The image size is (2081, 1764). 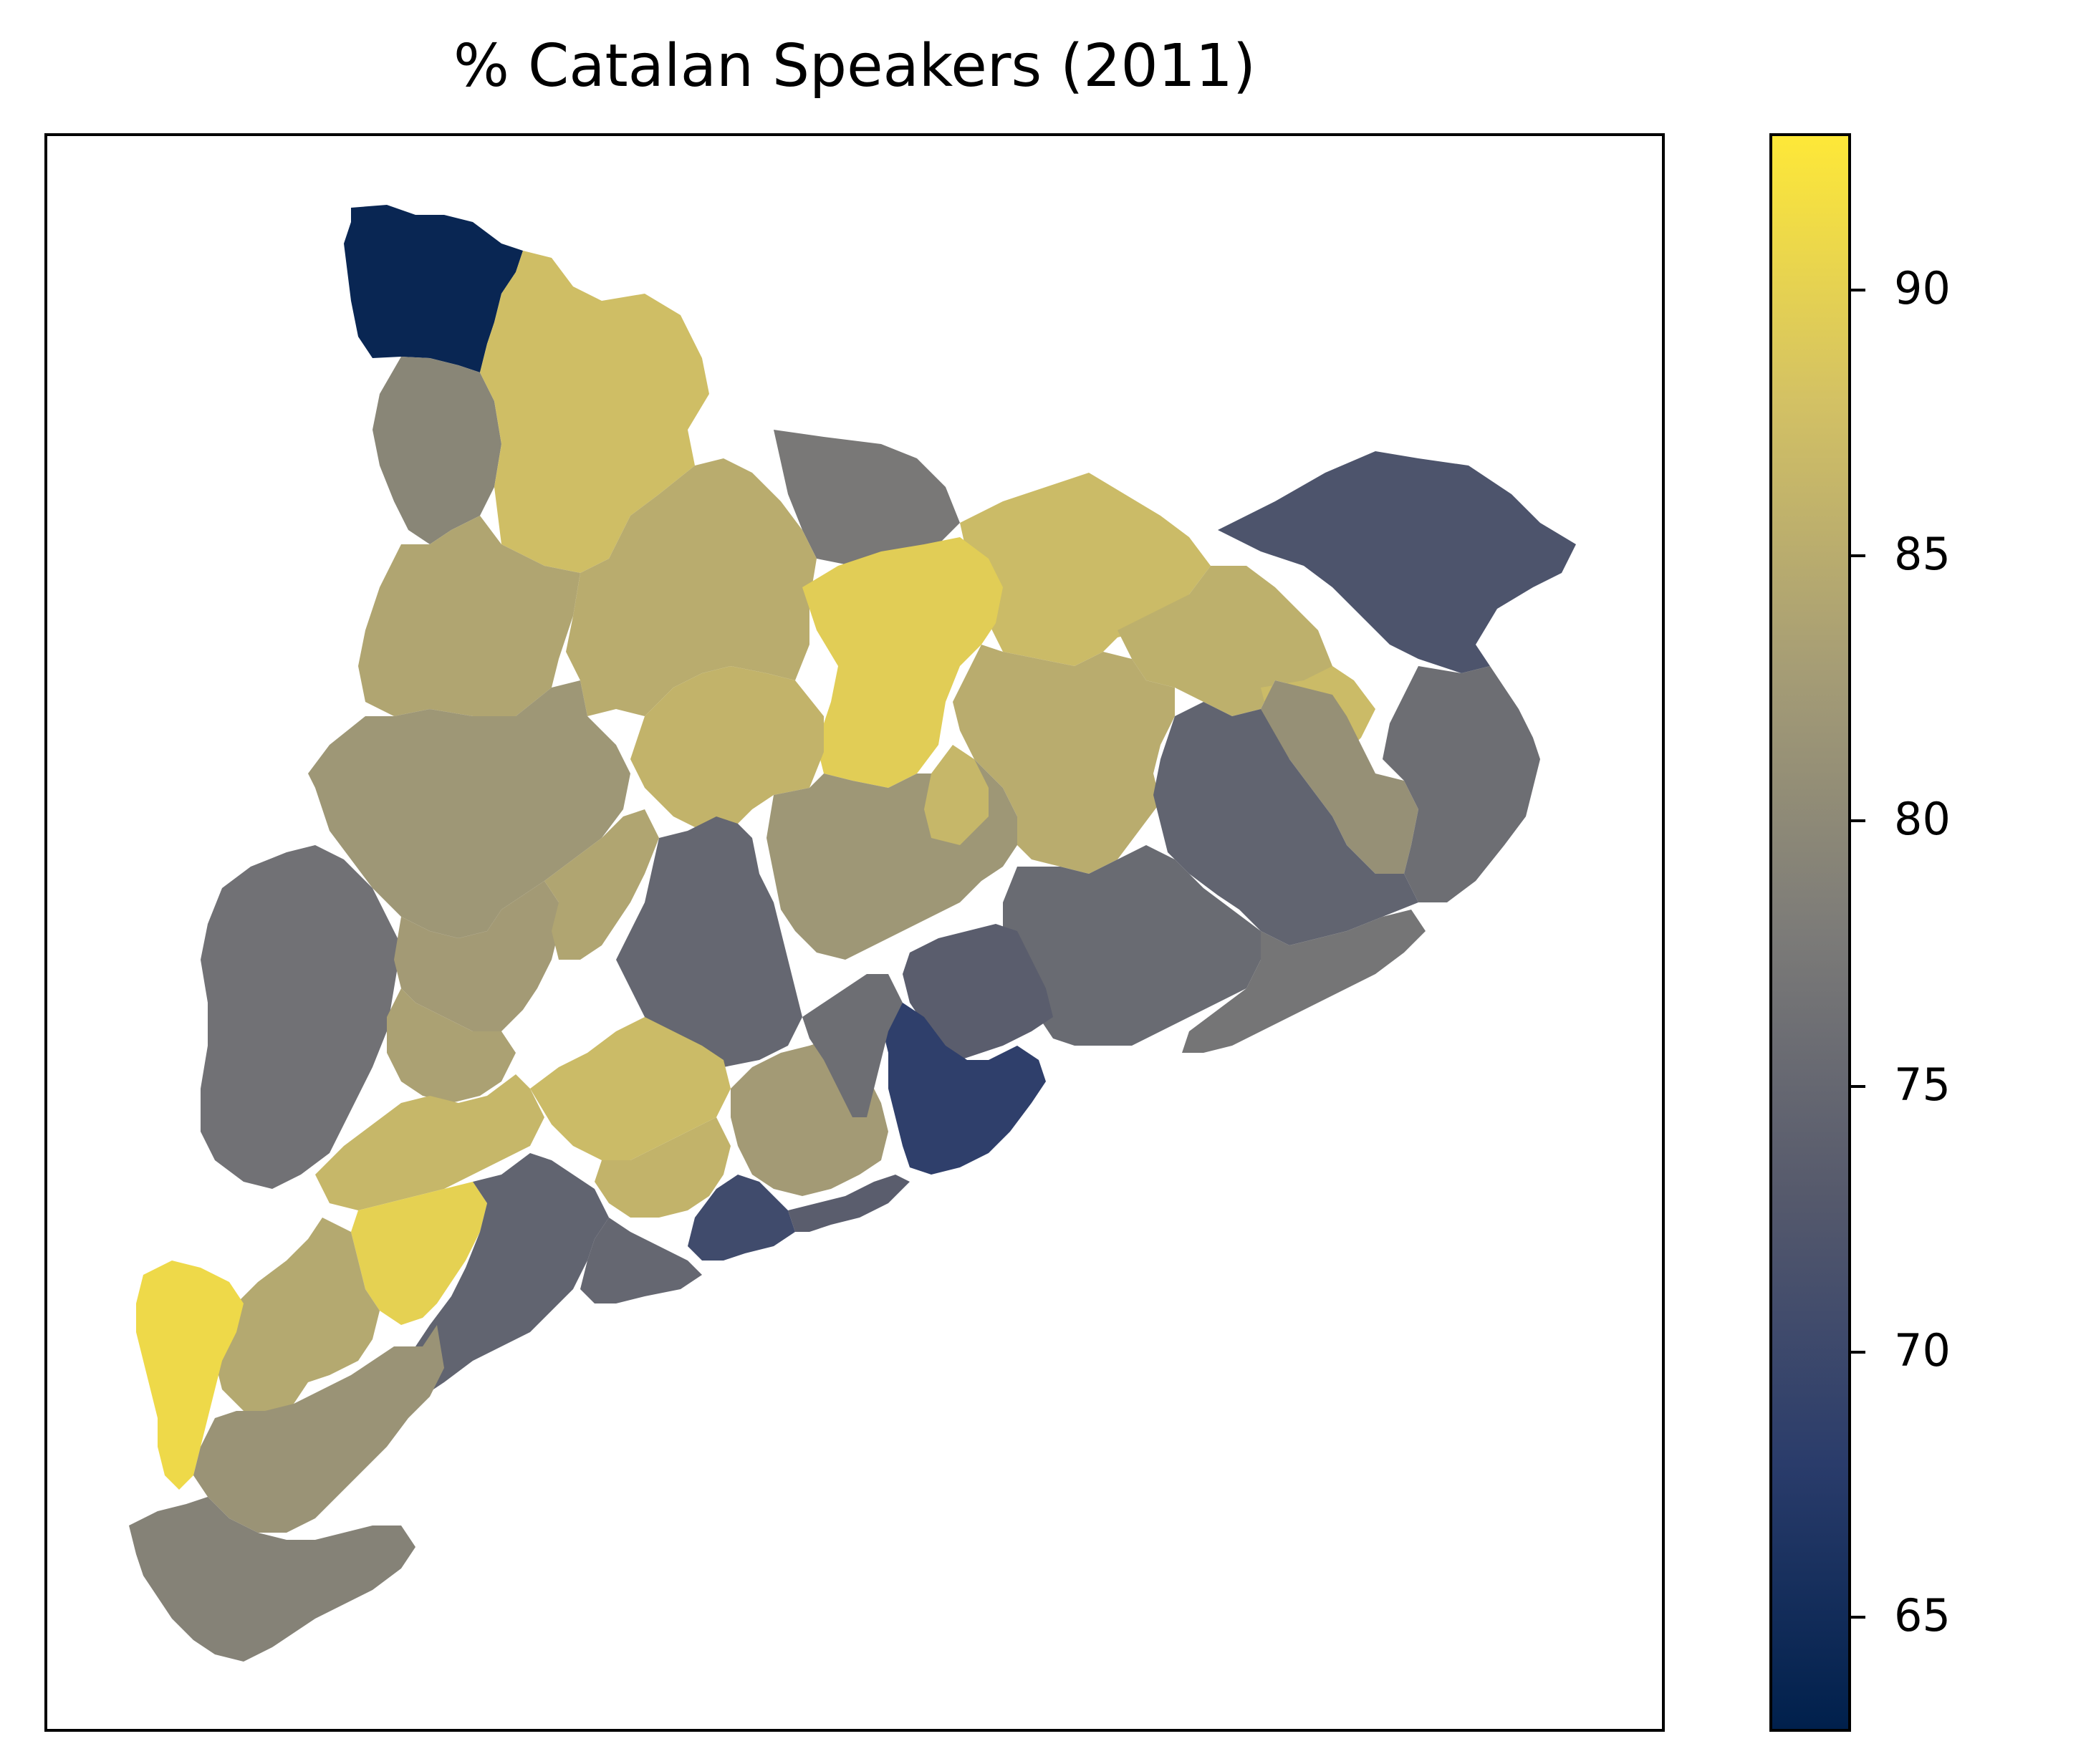 I want to click on region-girones, so click(x=1339, y=777).